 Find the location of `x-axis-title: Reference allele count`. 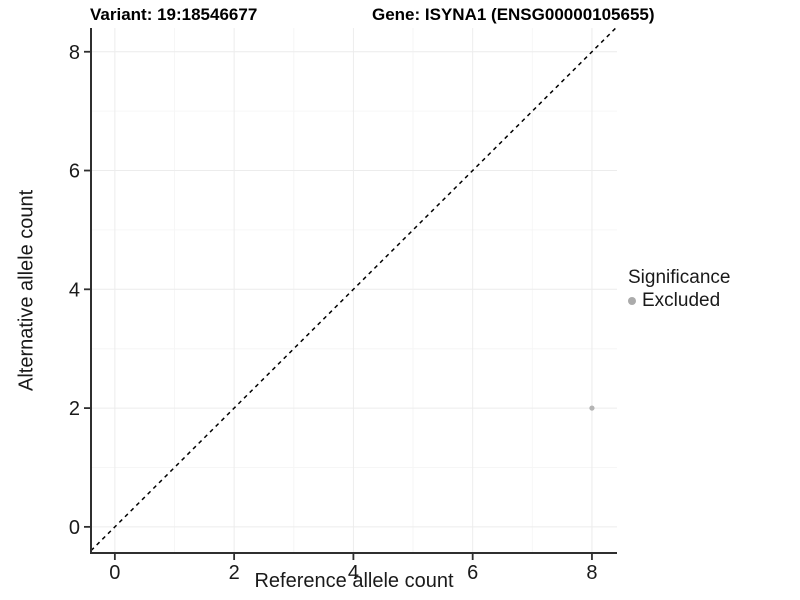

x-axis-title: Reference allele count is located at coordinates (354, 581).